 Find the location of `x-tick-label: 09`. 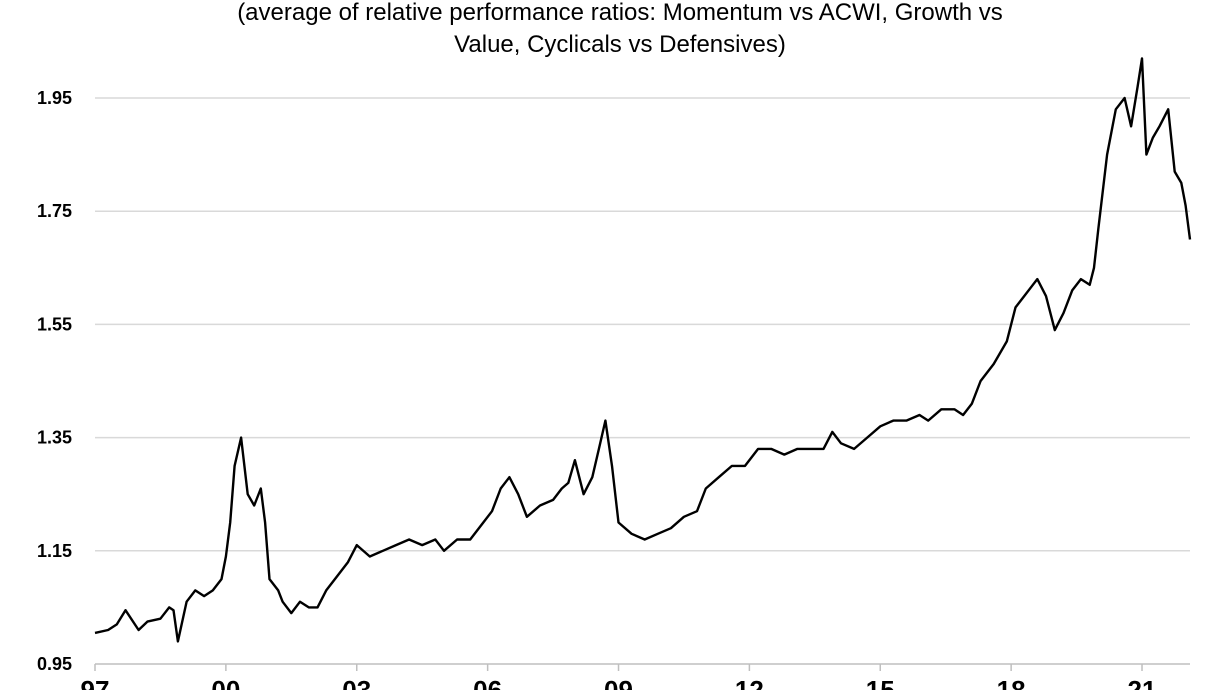

x-tick-label: 09 is located at coordinates (618, 682).